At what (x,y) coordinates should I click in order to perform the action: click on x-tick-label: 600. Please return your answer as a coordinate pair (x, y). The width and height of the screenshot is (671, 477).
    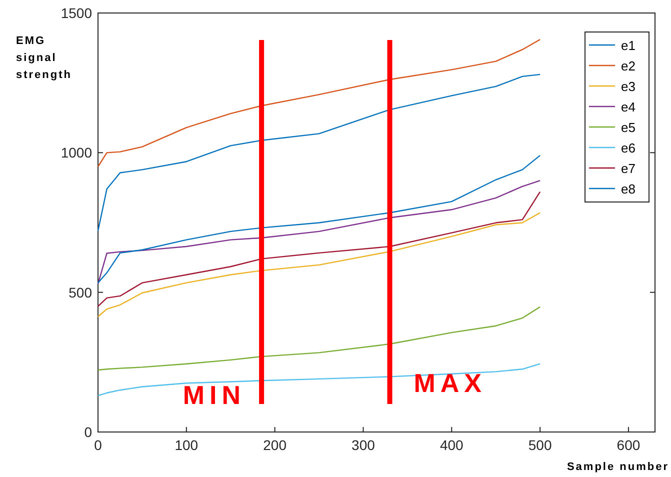
    Looking at the image, I should click on (628, 445).